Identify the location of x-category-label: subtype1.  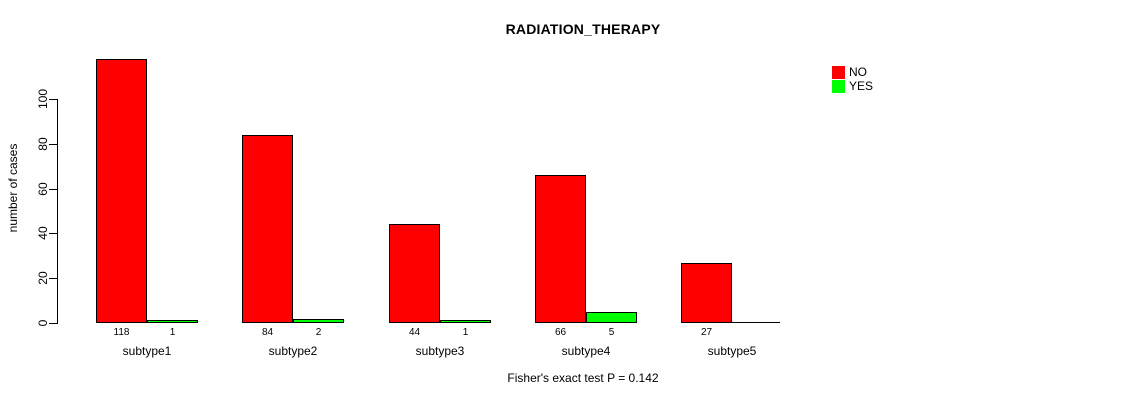
(147, 351).